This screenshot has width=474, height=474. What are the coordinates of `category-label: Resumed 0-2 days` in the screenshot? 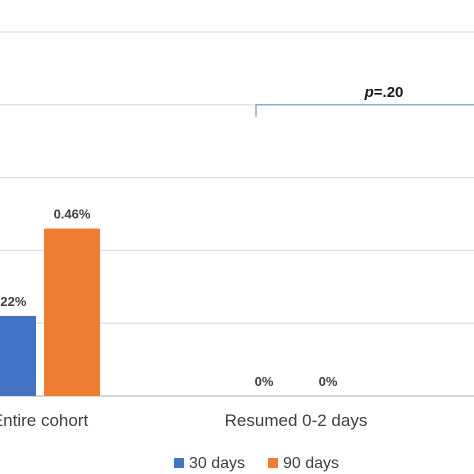 It's located at (296, 420).